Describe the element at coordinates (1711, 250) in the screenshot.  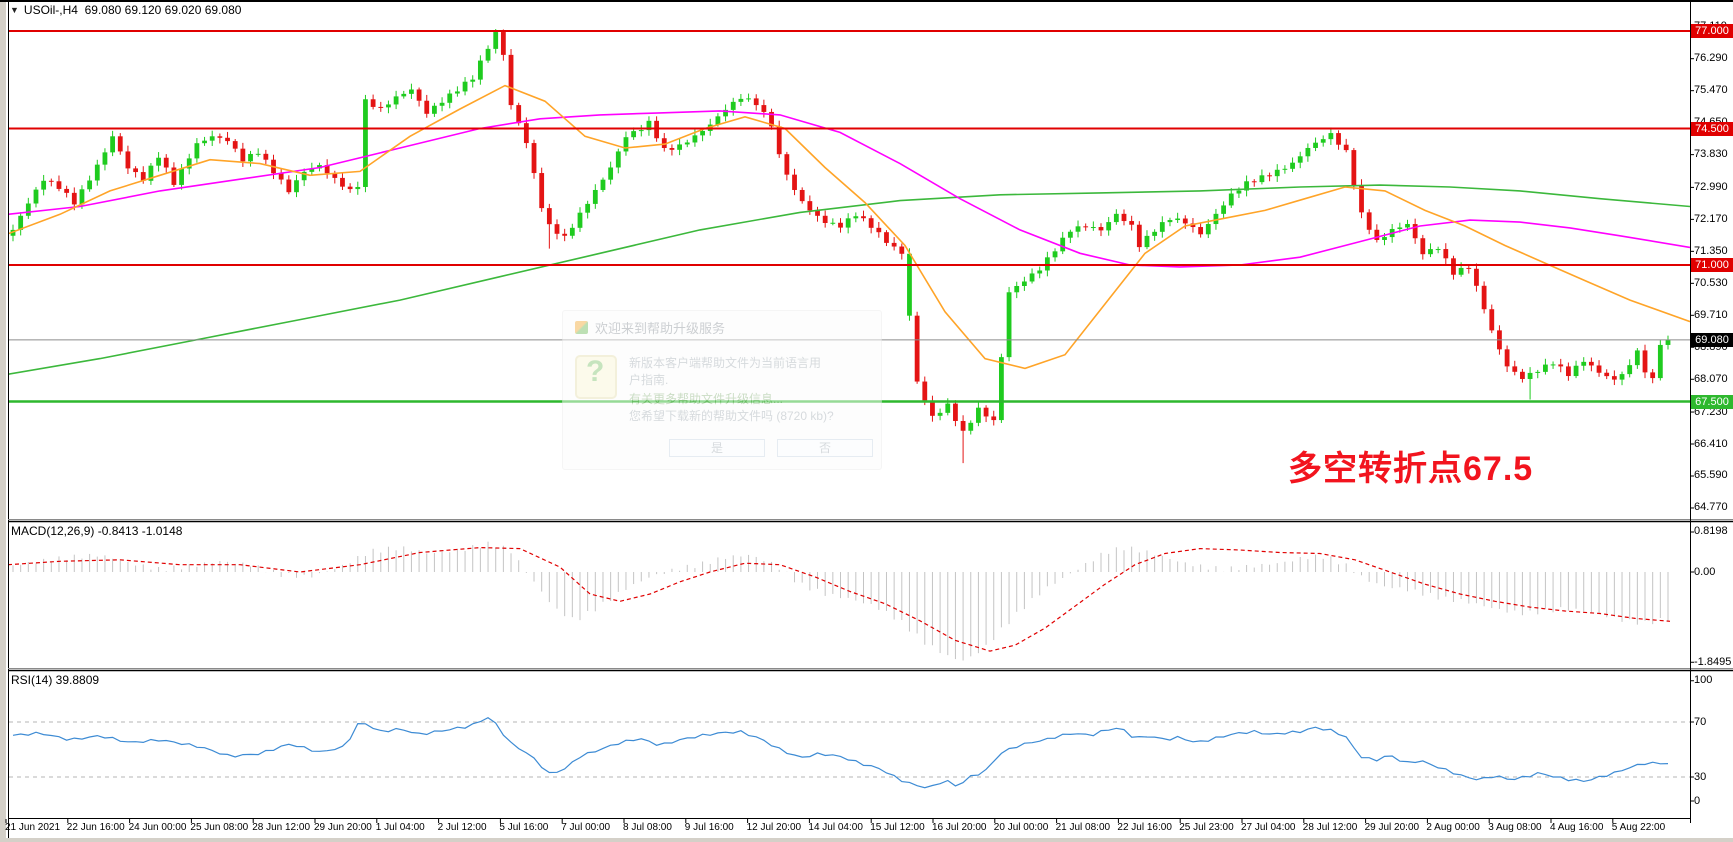
I see `price-tick-label: 71.350` at that location.